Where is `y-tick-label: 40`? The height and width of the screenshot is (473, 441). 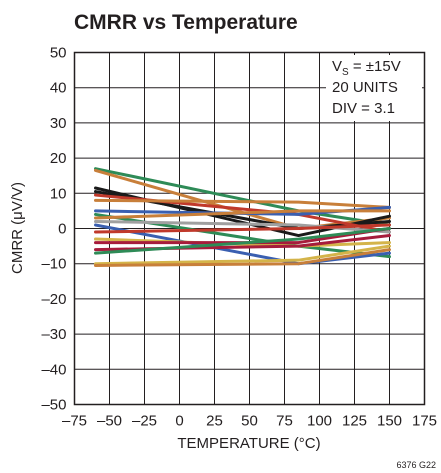 y-tick-label: 40 is located at coordinates (58, 88).